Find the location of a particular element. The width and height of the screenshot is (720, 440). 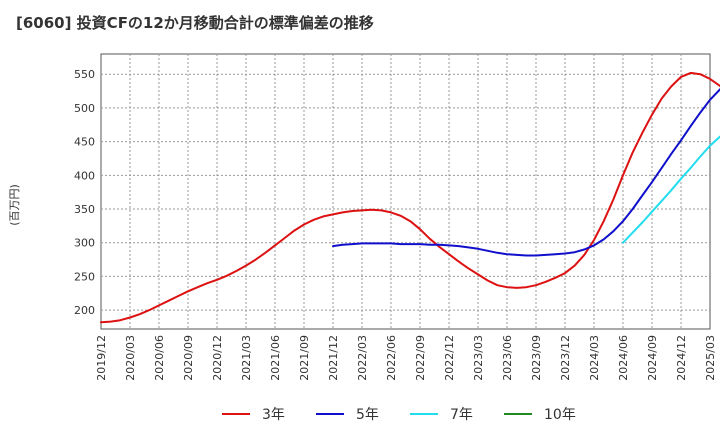

x-tick-label: 2023/03 is located at coordinates (478, 358).